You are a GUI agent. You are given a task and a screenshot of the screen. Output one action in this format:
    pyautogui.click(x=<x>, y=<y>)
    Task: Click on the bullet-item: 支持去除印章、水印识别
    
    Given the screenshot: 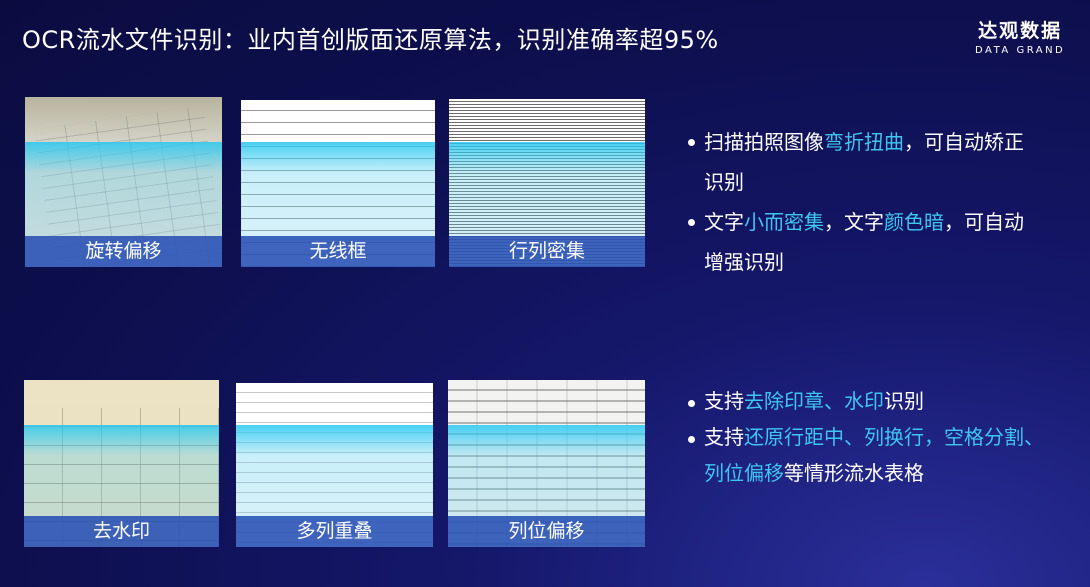 What is the action you would take?
    pyautogui.click(x=873, y=401)
    